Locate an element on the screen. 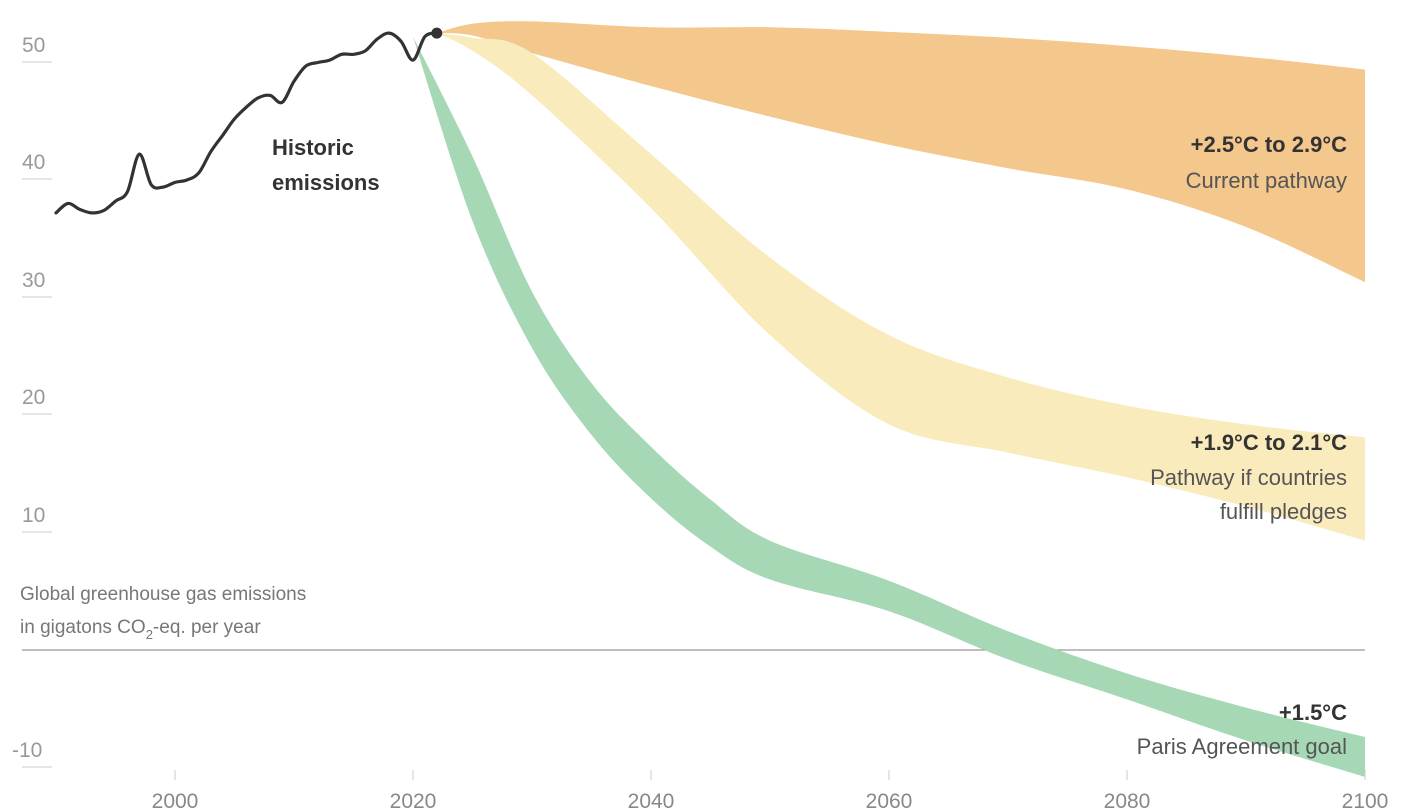 The height and width of the screenshot is (812, 1409). y-axis: 50 40 30 20 10 -10 is located at coordinates (32, 401).